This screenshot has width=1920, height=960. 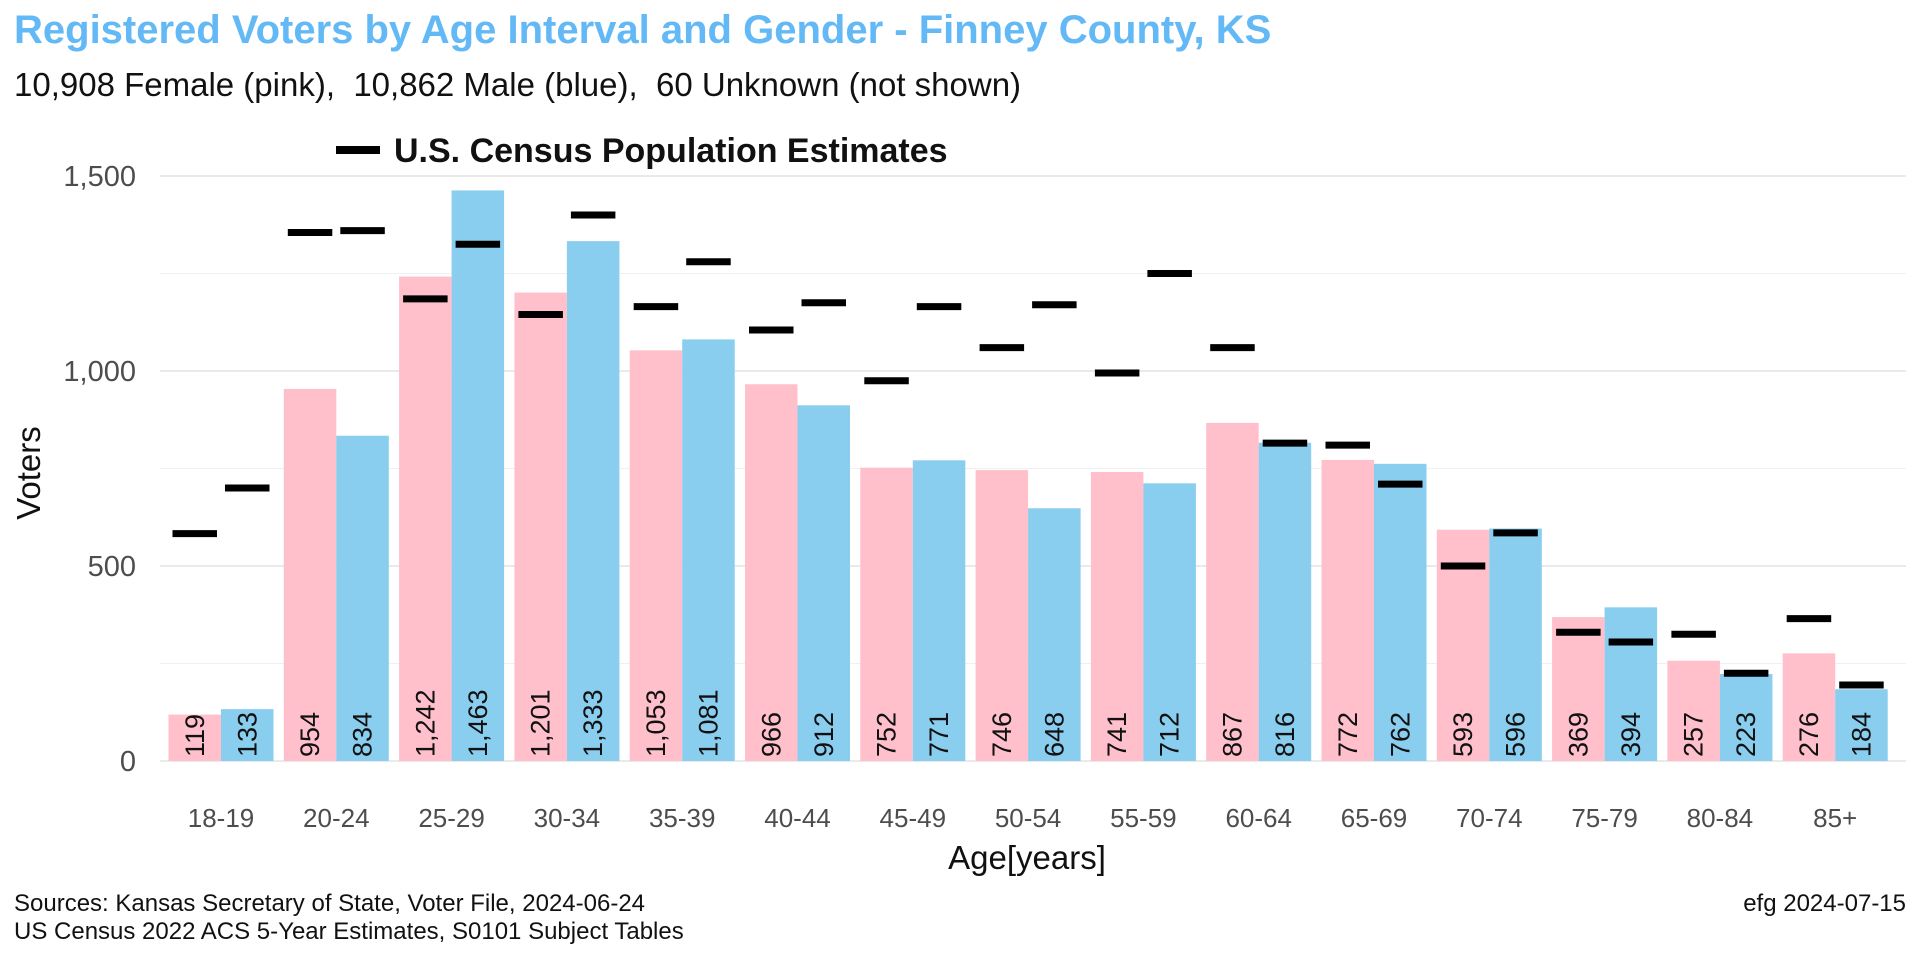 I want to click on bar-label-male-50-54: 648, so click(x=1054, y=734).